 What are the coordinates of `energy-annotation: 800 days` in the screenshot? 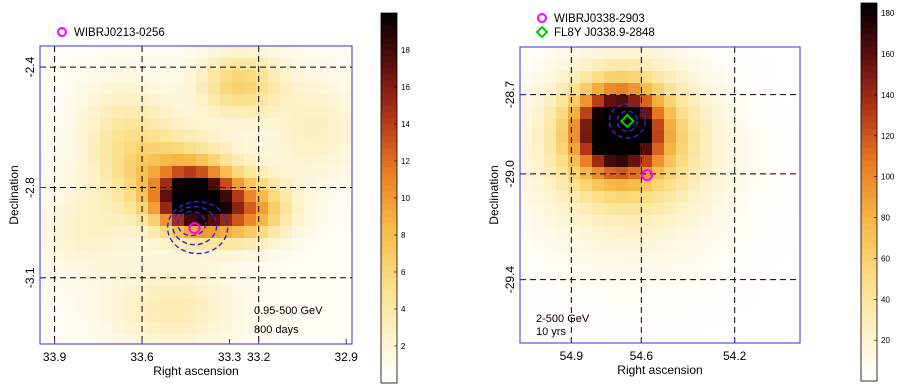 It's located at (276, 330).